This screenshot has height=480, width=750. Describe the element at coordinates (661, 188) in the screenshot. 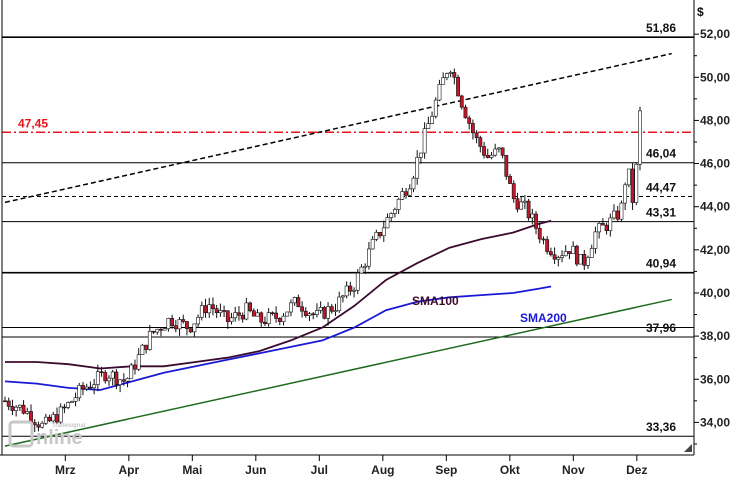

I see `level-label-3: 44,47` at that location.